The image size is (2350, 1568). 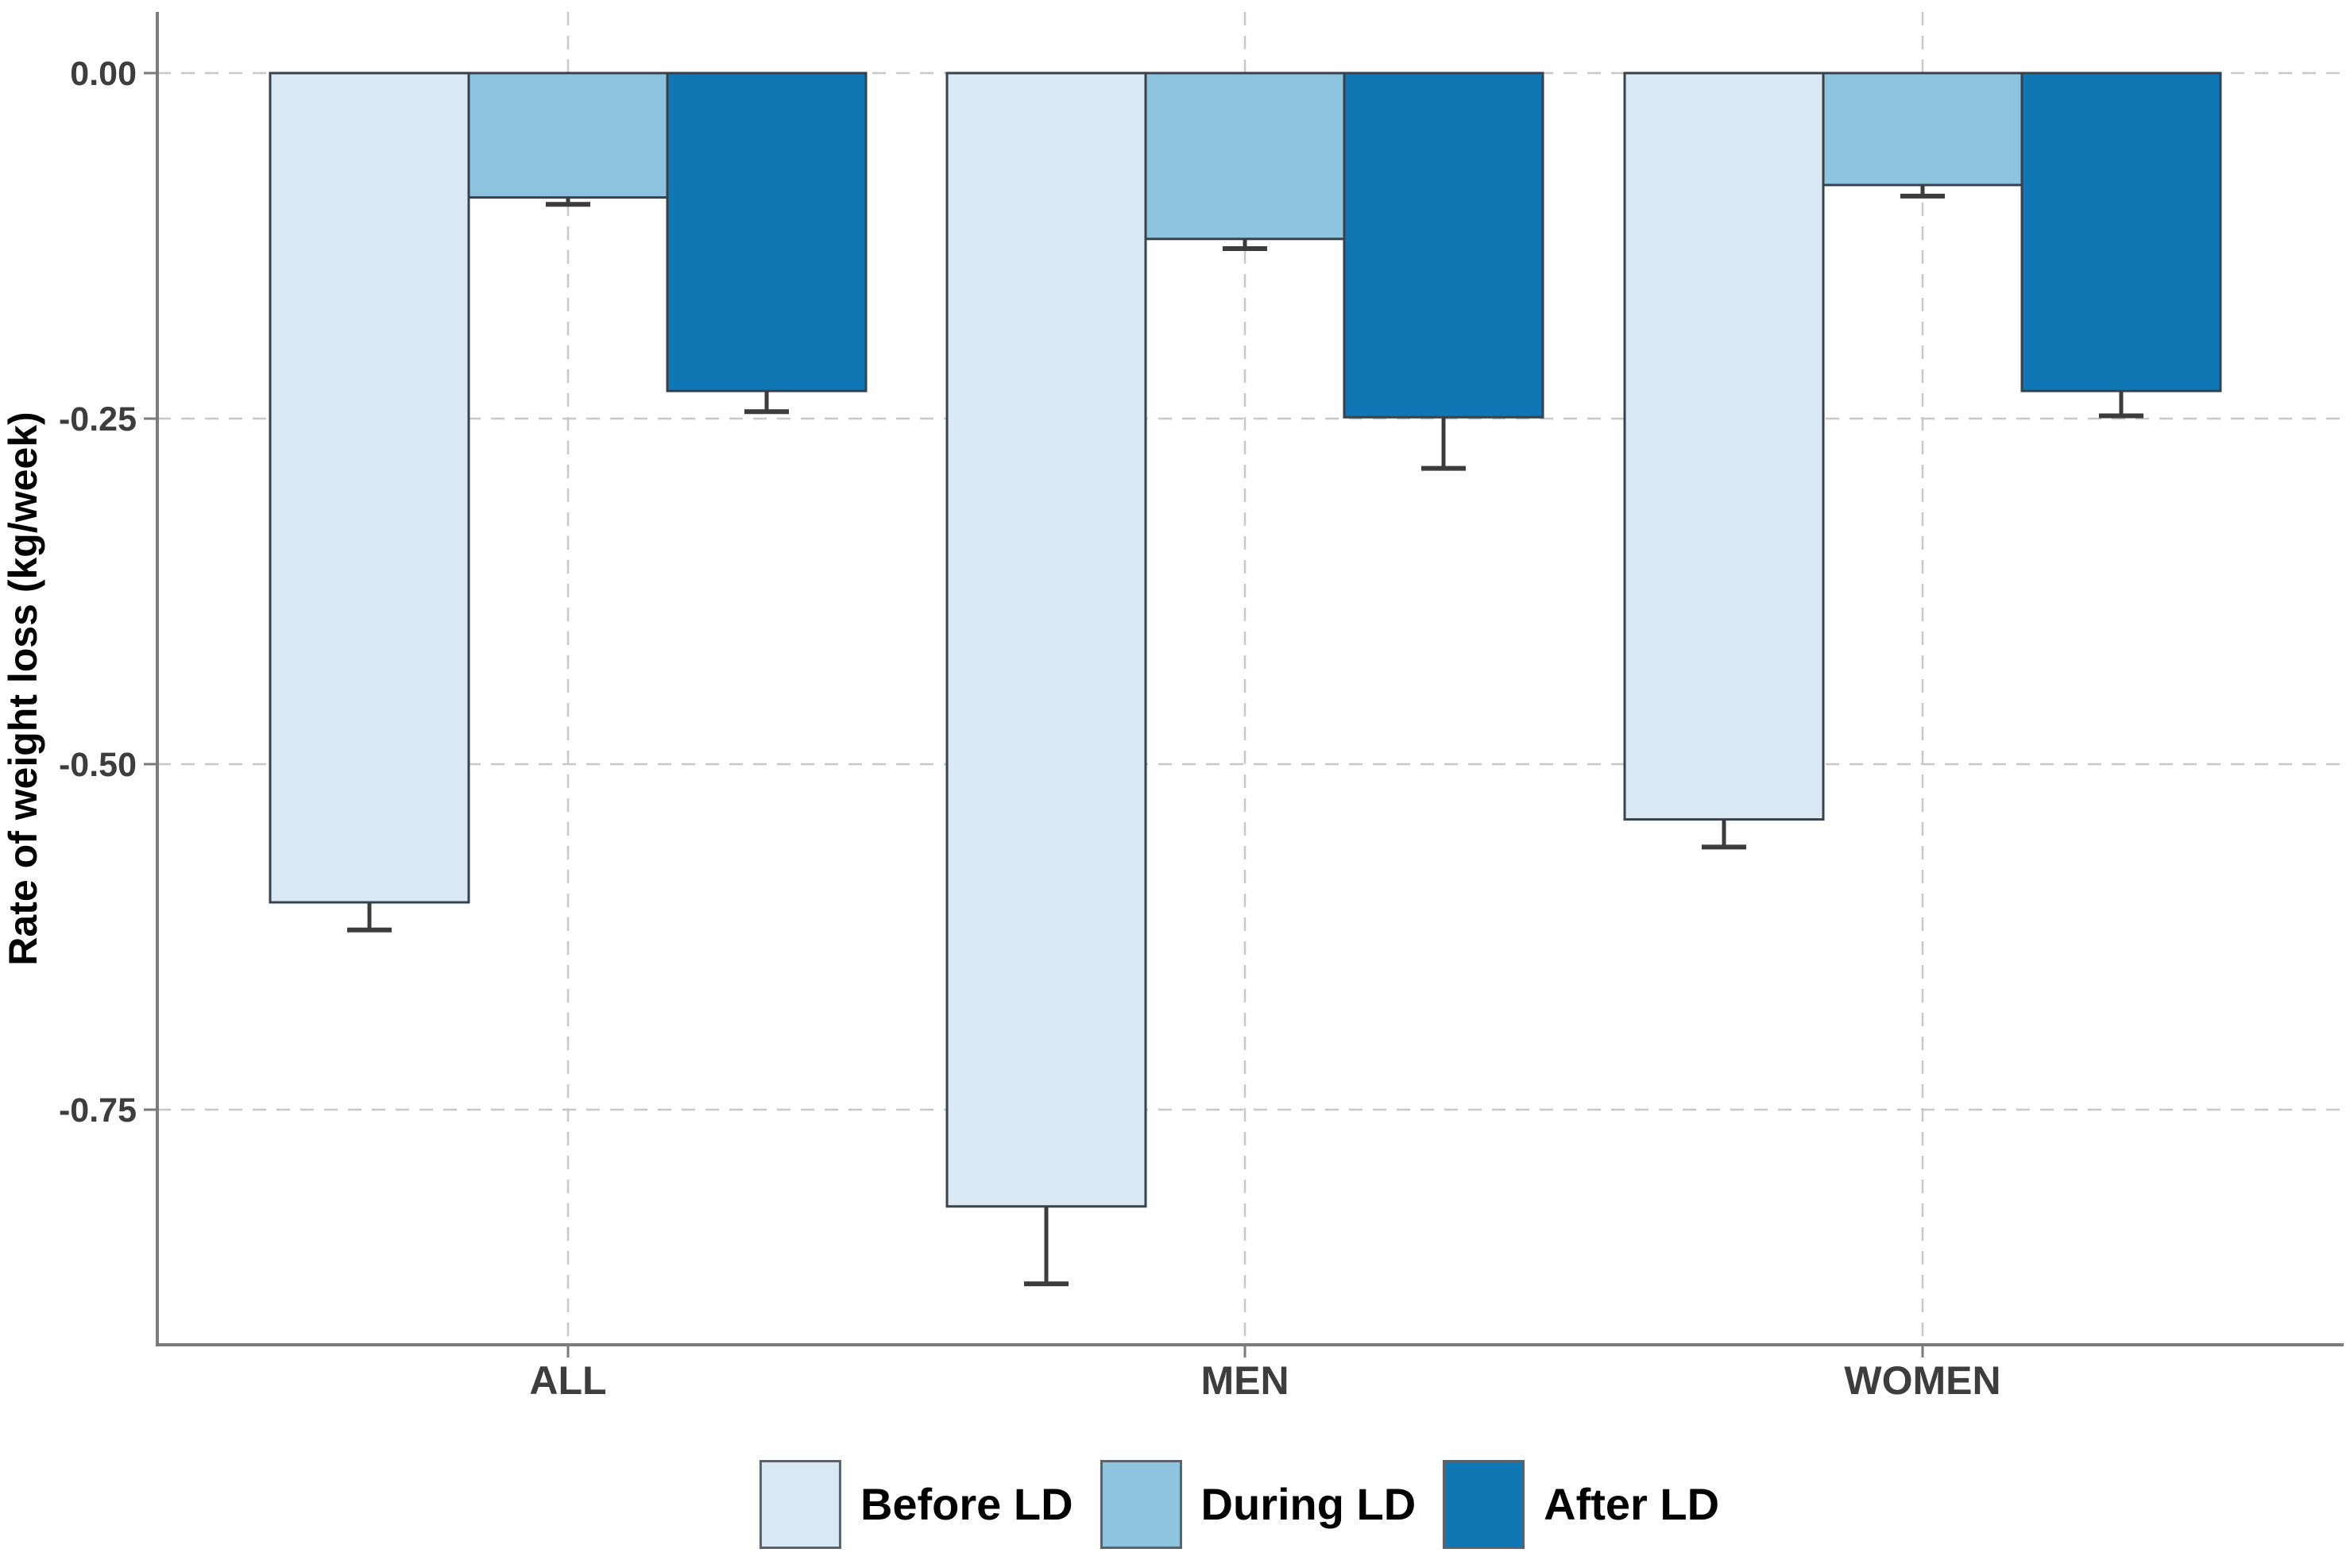 I want to click on legend-item-after-ld: After LD, so click(x=1581, y=1505).